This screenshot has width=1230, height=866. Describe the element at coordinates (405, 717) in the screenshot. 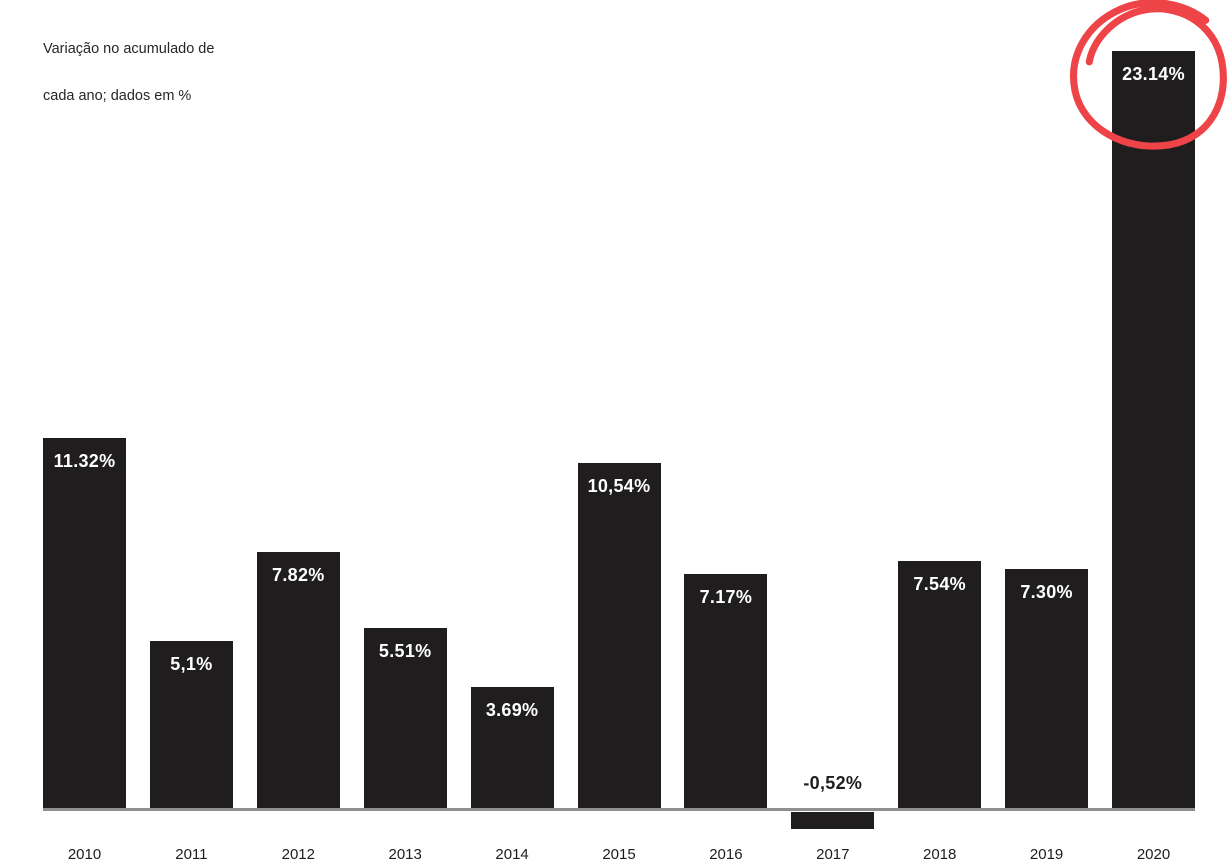

I see `bar-2013: 5.51%` at that location.